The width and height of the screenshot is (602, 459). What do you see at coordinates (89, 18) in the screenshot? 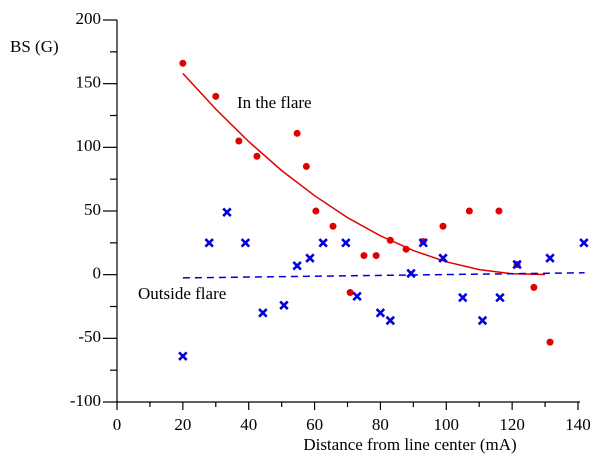
I see `y-tick-label: 200` at bounding box center [89, 18].